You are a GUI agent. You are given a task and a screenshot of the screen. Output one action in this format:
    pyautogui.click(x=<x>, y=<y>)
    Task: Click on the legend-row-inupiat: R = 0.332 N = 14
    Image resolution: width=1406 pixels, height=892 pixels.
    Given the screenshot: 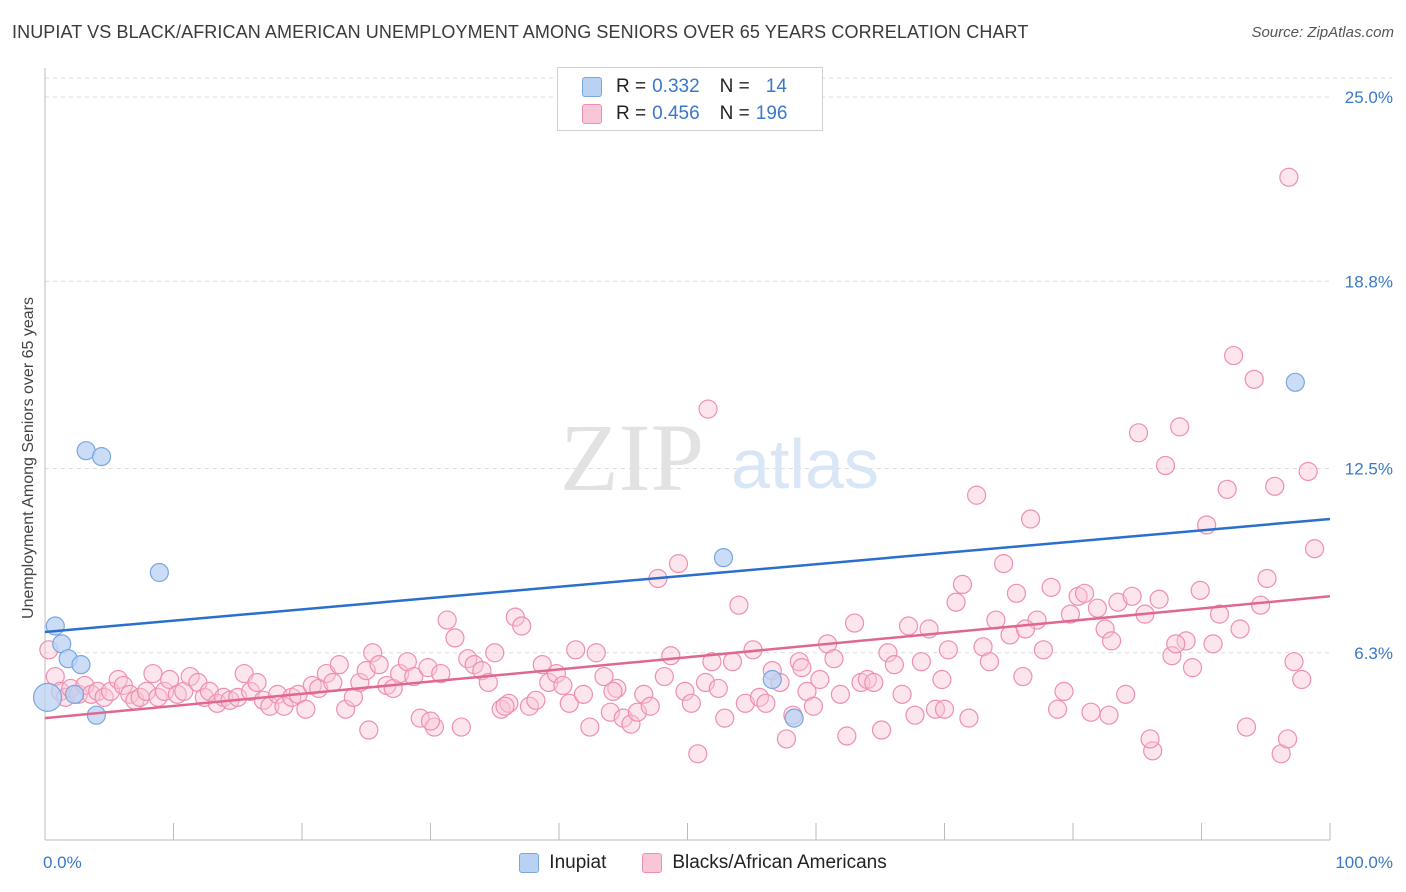 What is the action you would take?
    pyautogui.click(x=684, y=87)
    